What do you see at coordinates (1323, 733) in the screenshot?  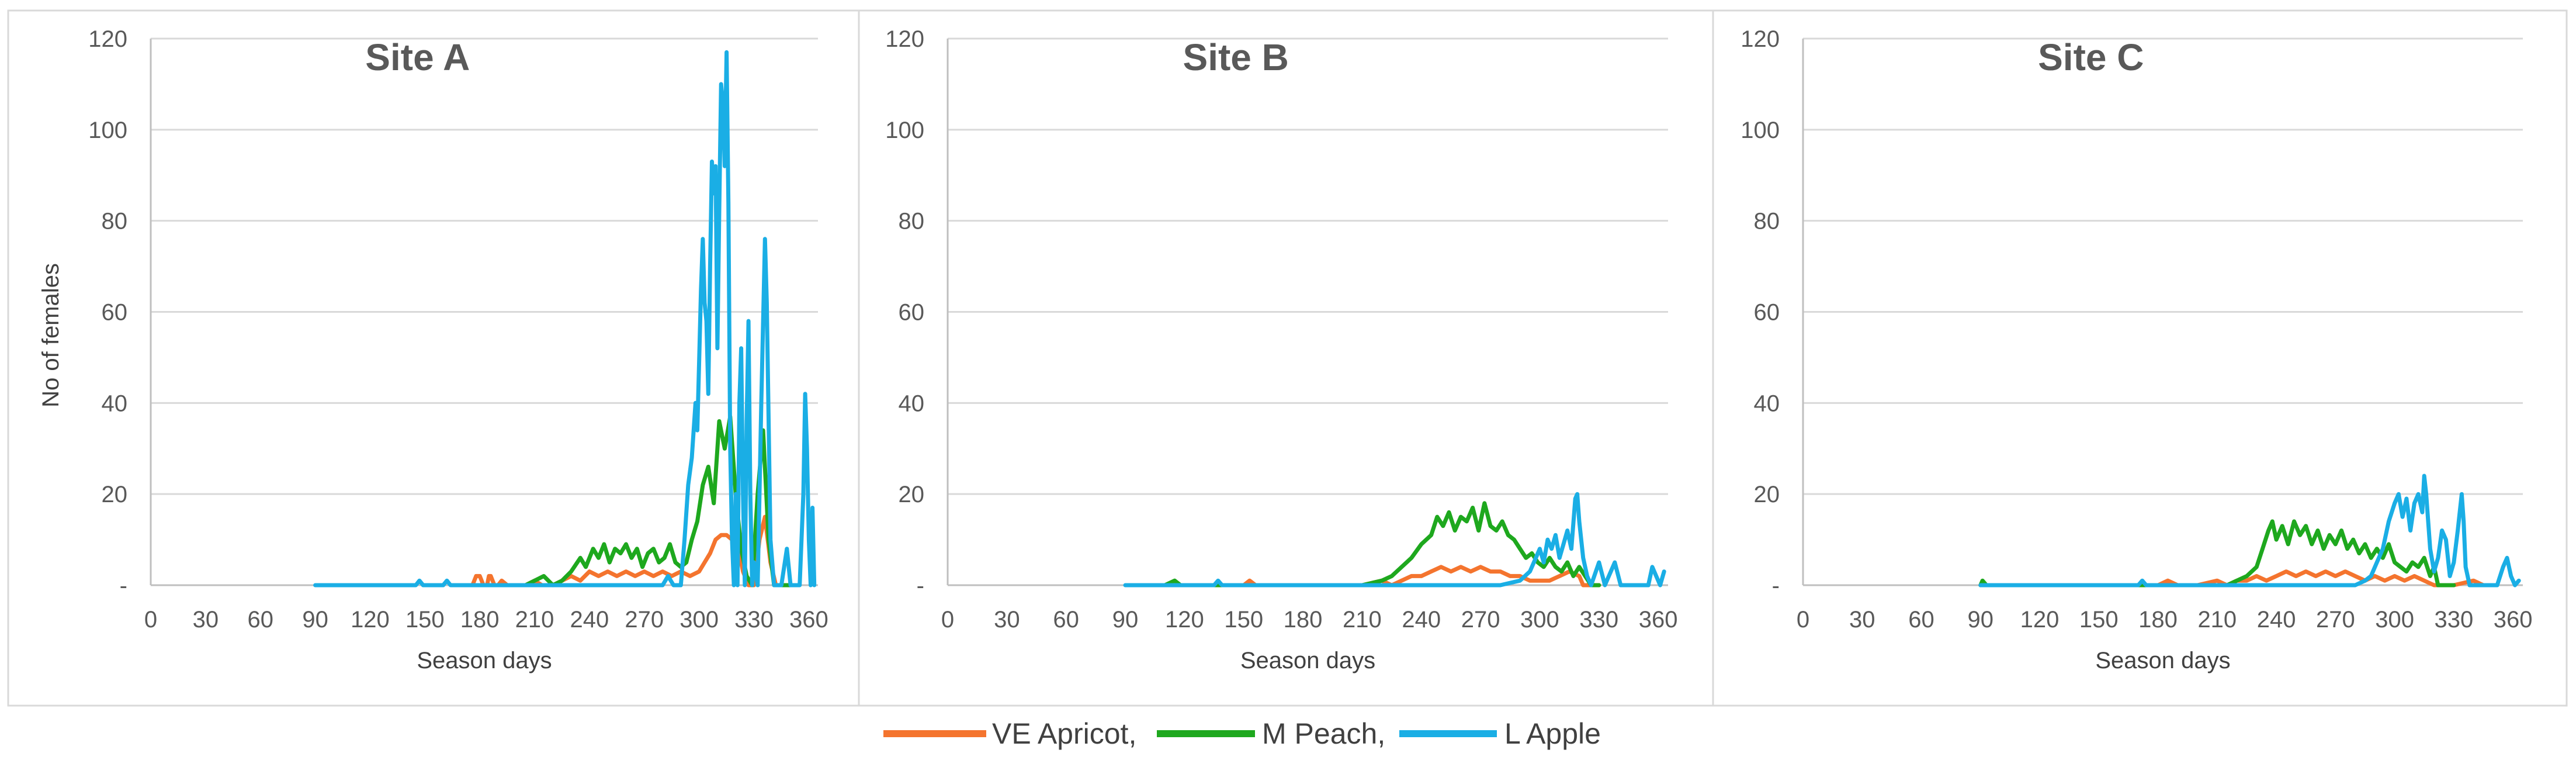 I see `legend-label: M Peach,` at bounding box center [1323, 733].